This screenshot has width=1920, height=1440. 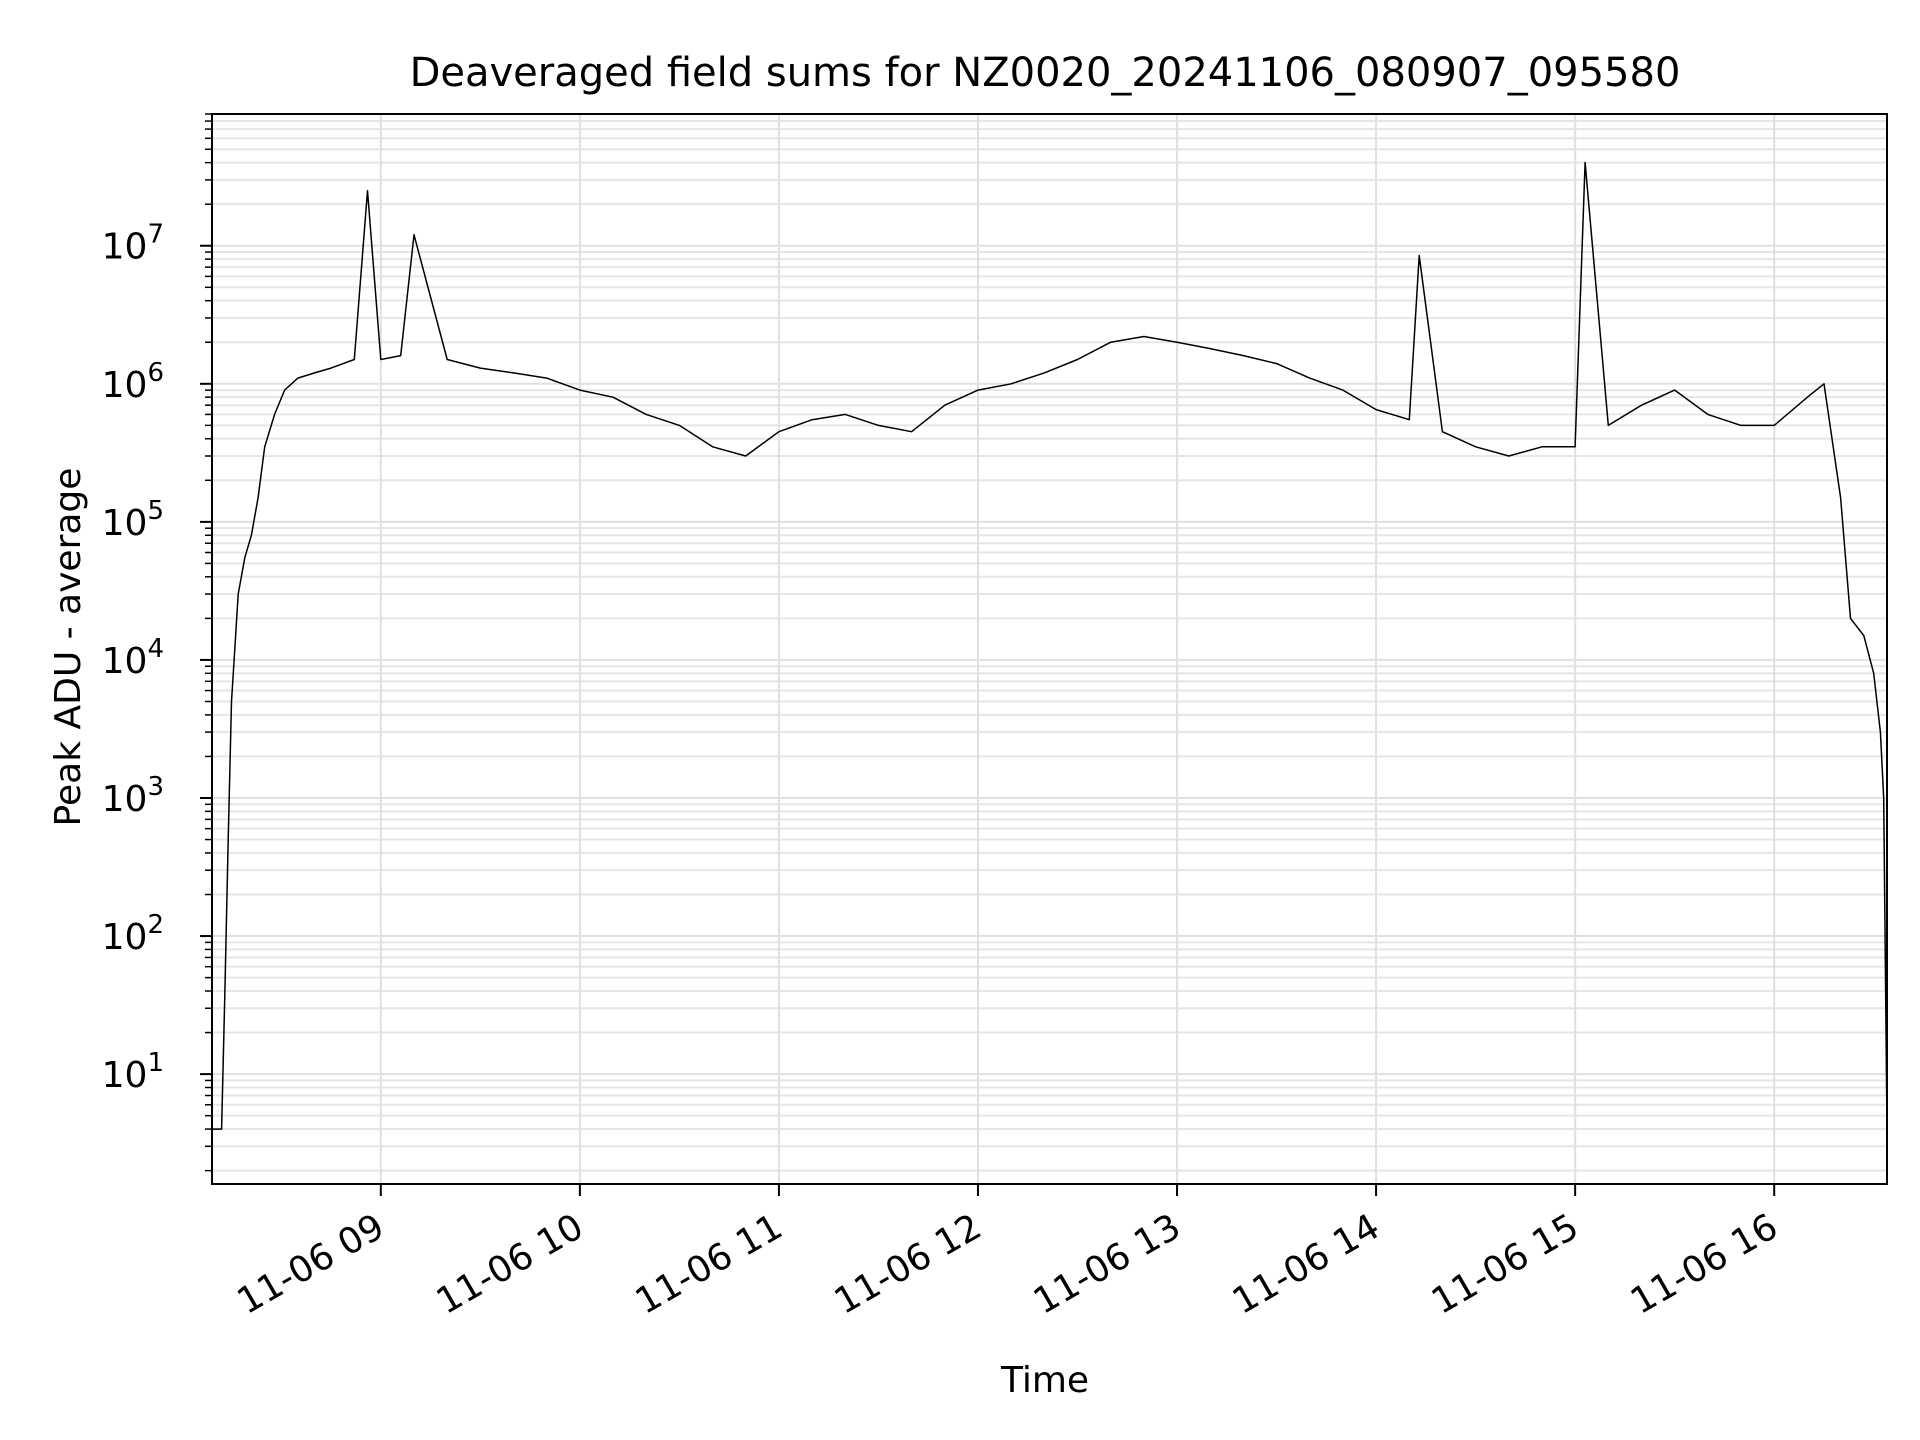 I want to click on y-tick-label: 10⁷, so click(x=133, y=244).